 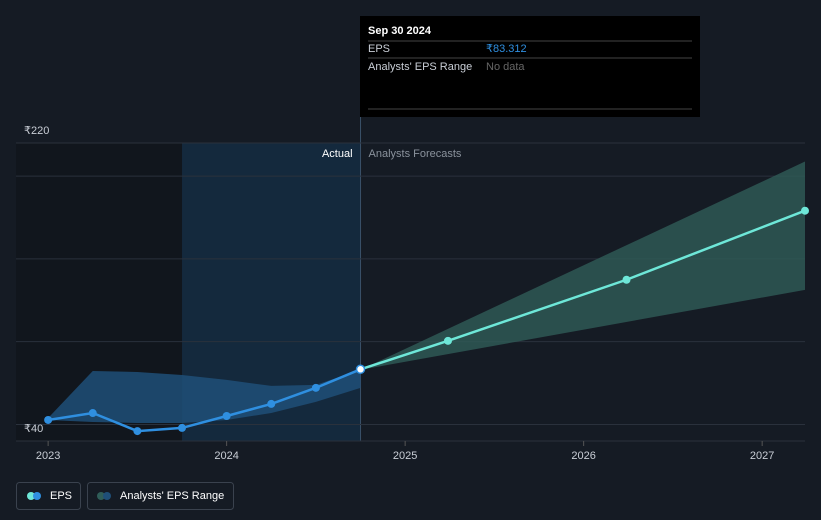 What do you see at coordinates (415, 154) in the screenshot?
I see `annotation: Analysts Forecasts` at bounding box center [415, 154].